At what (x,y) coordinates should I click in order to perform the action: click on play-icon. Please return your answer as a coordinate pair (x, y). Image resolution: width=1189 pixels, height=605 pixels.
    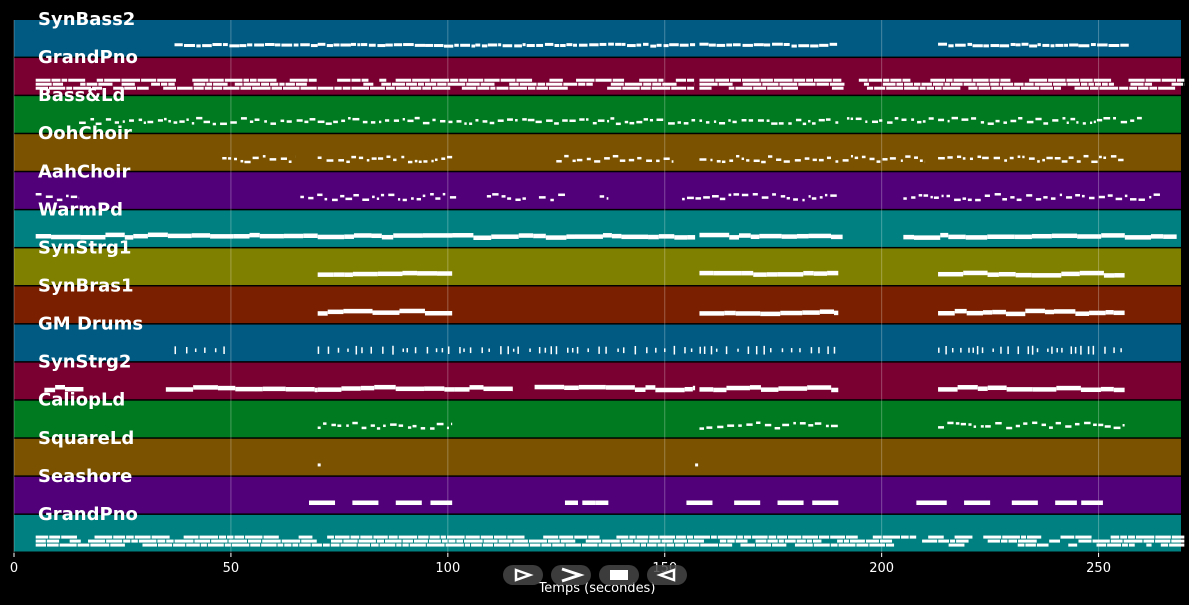
    Looking at the image, I should click on (524, 575).